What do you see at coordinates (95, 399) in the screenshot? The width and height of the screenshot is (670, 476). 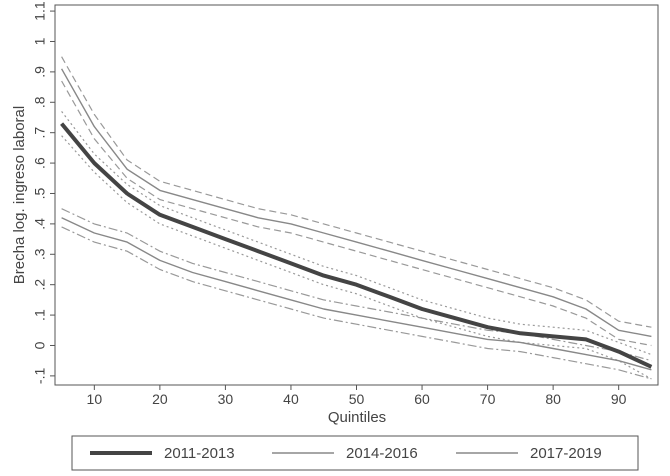 I see `x-tick-label: 10` at bounding box center [95, 399].